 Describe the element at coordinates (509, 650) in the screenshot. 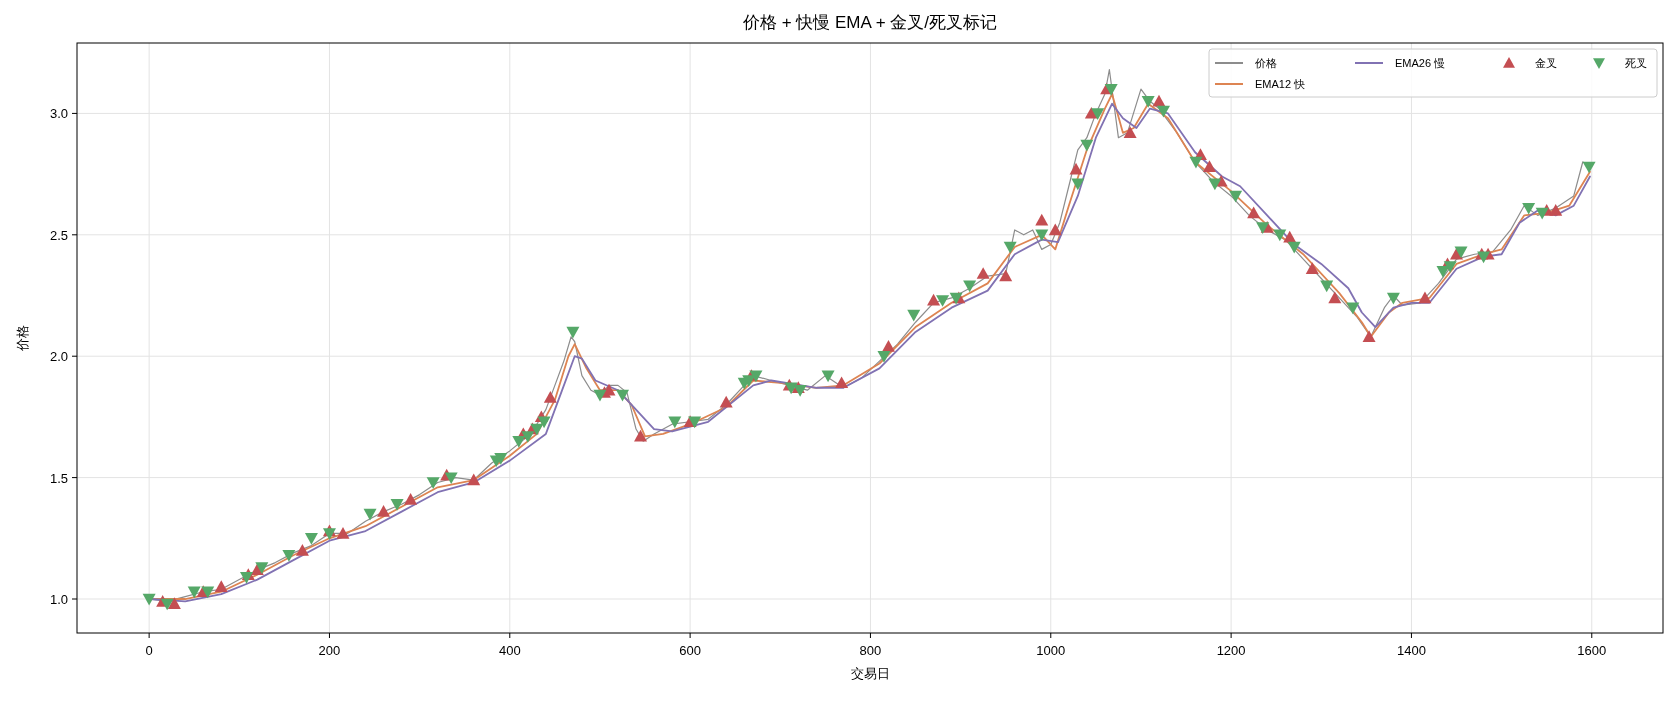

I see `x-tick-label: 400` at that location.